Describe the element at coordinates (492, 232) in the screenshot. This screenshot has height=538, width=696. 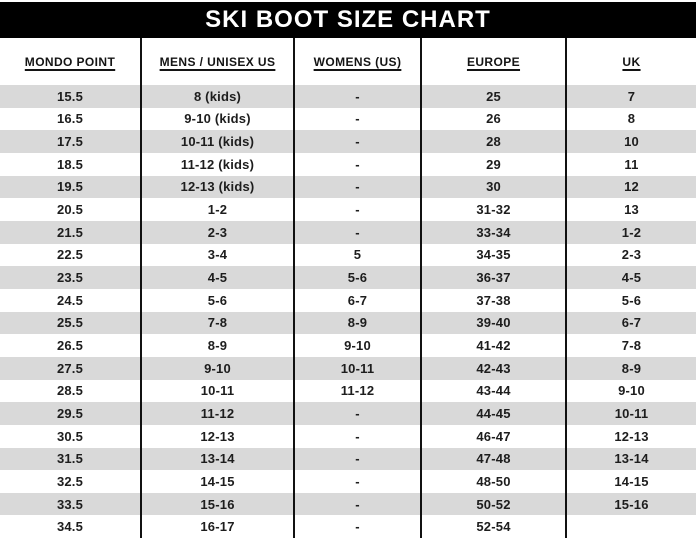
I see `table-cell: 33-34` at that location.